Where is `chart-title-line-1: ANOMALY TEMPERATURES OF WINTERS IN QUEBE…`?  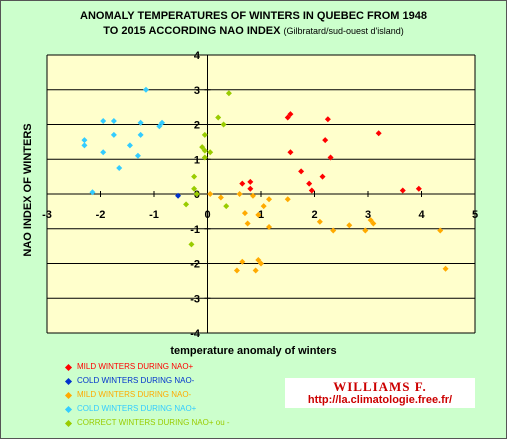 chart-title-line-1: ANOMALY TEMPERATURES OF WINTERS IN QUEBE… is located at coordinates (253, 16).